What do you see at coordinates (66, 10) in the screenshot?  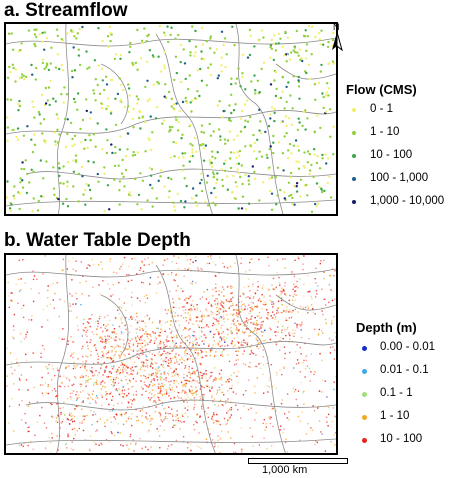 I see `panel-a-title: a. Streamflow` at bounding box center [66, 10].